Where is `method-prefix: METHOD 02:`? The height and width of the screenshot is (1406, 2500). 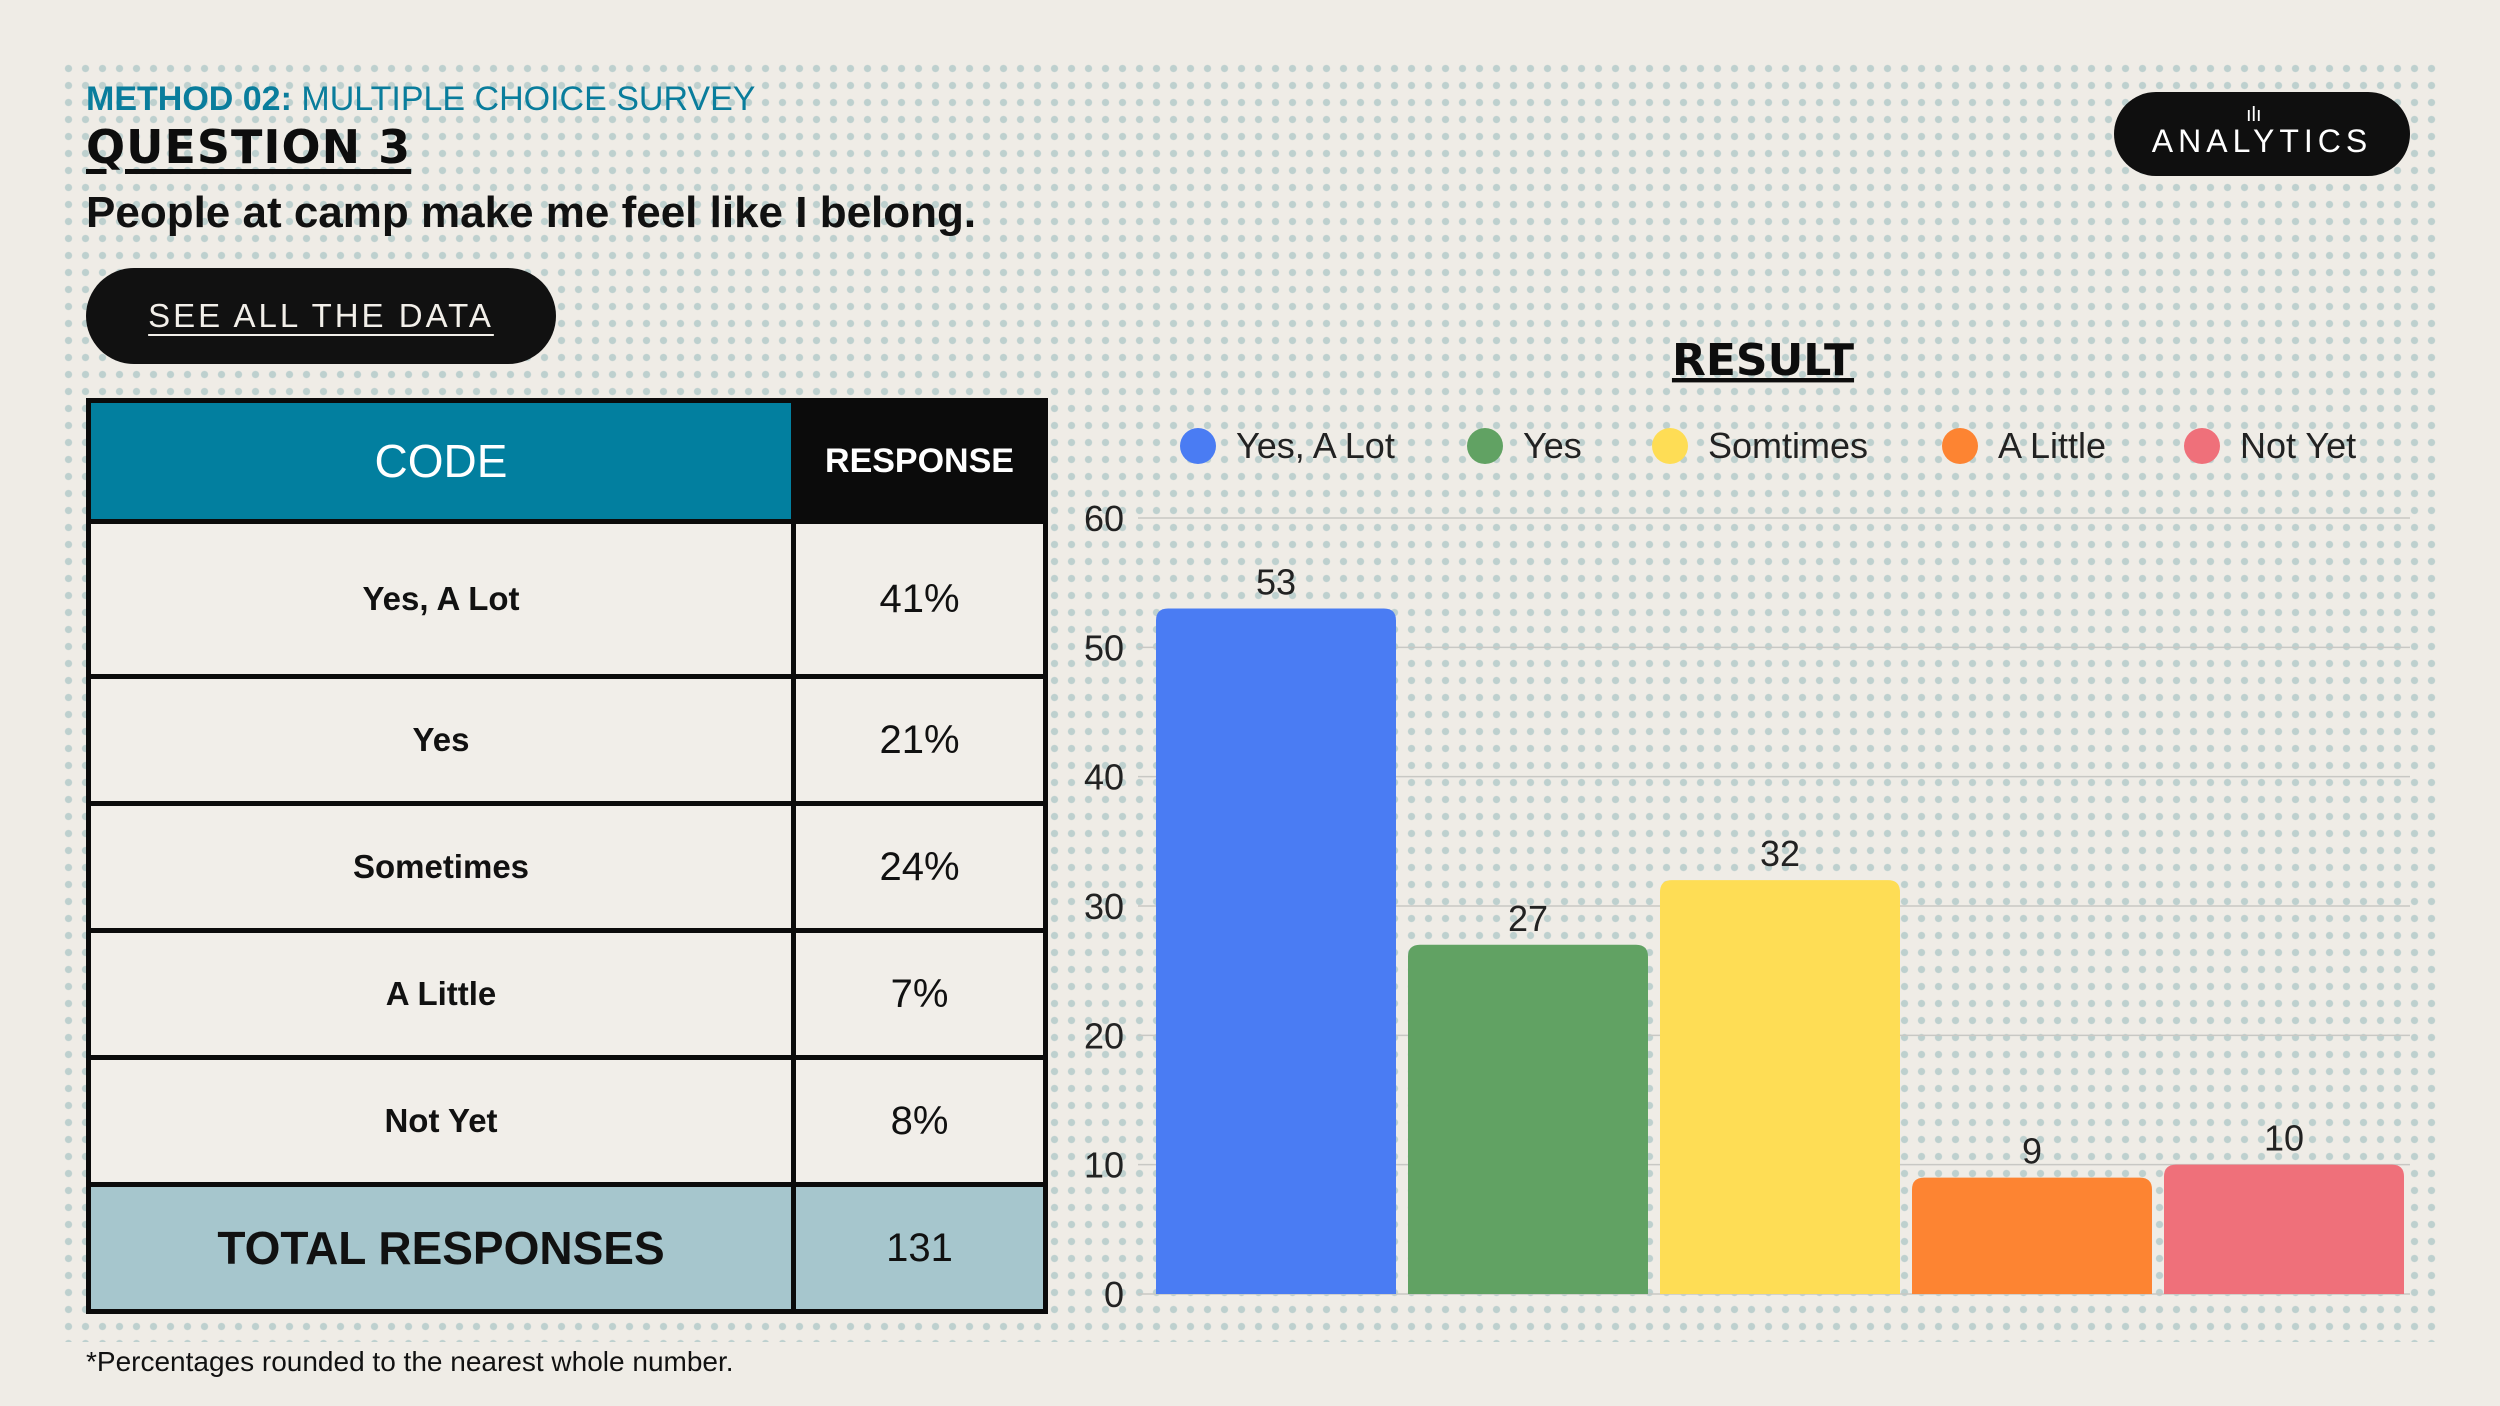 method-prefix: METHOD 02: is located at coordinates (189, 99).